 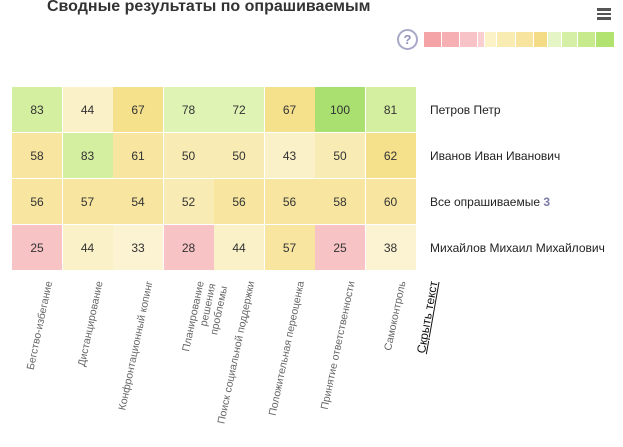 I want to click on column-label: Положительная переоценка, so click(x=287, y=348).